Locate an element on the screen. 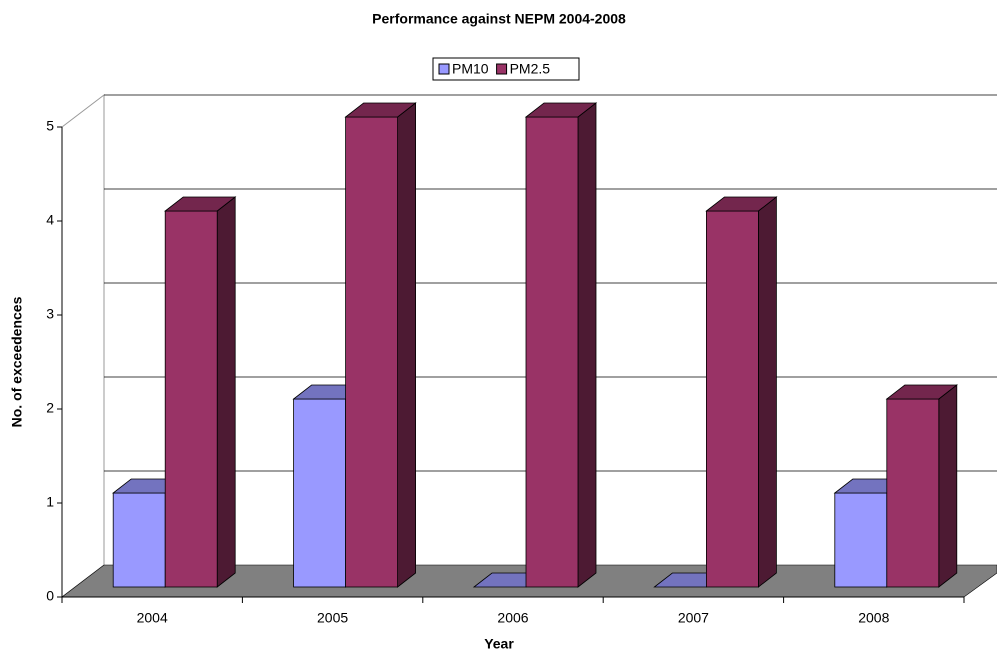  x-tick-label: 2004 is located at coordinates (152, 618).